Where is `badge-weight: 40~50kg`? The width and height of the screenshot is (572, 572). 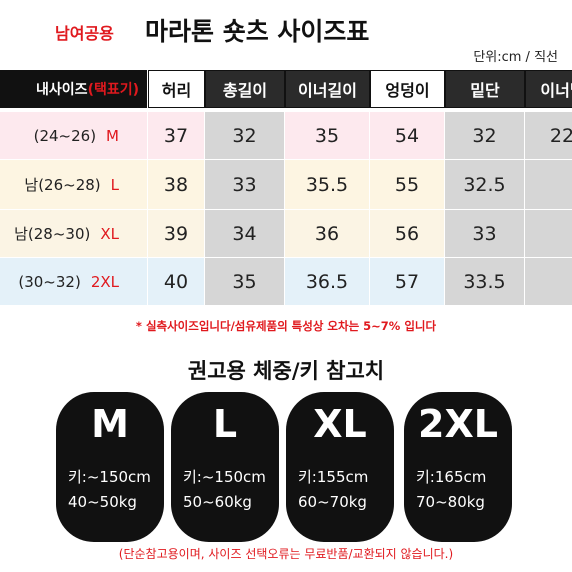
badge-weight: 40~50kg is located at coordinates (102, 502).